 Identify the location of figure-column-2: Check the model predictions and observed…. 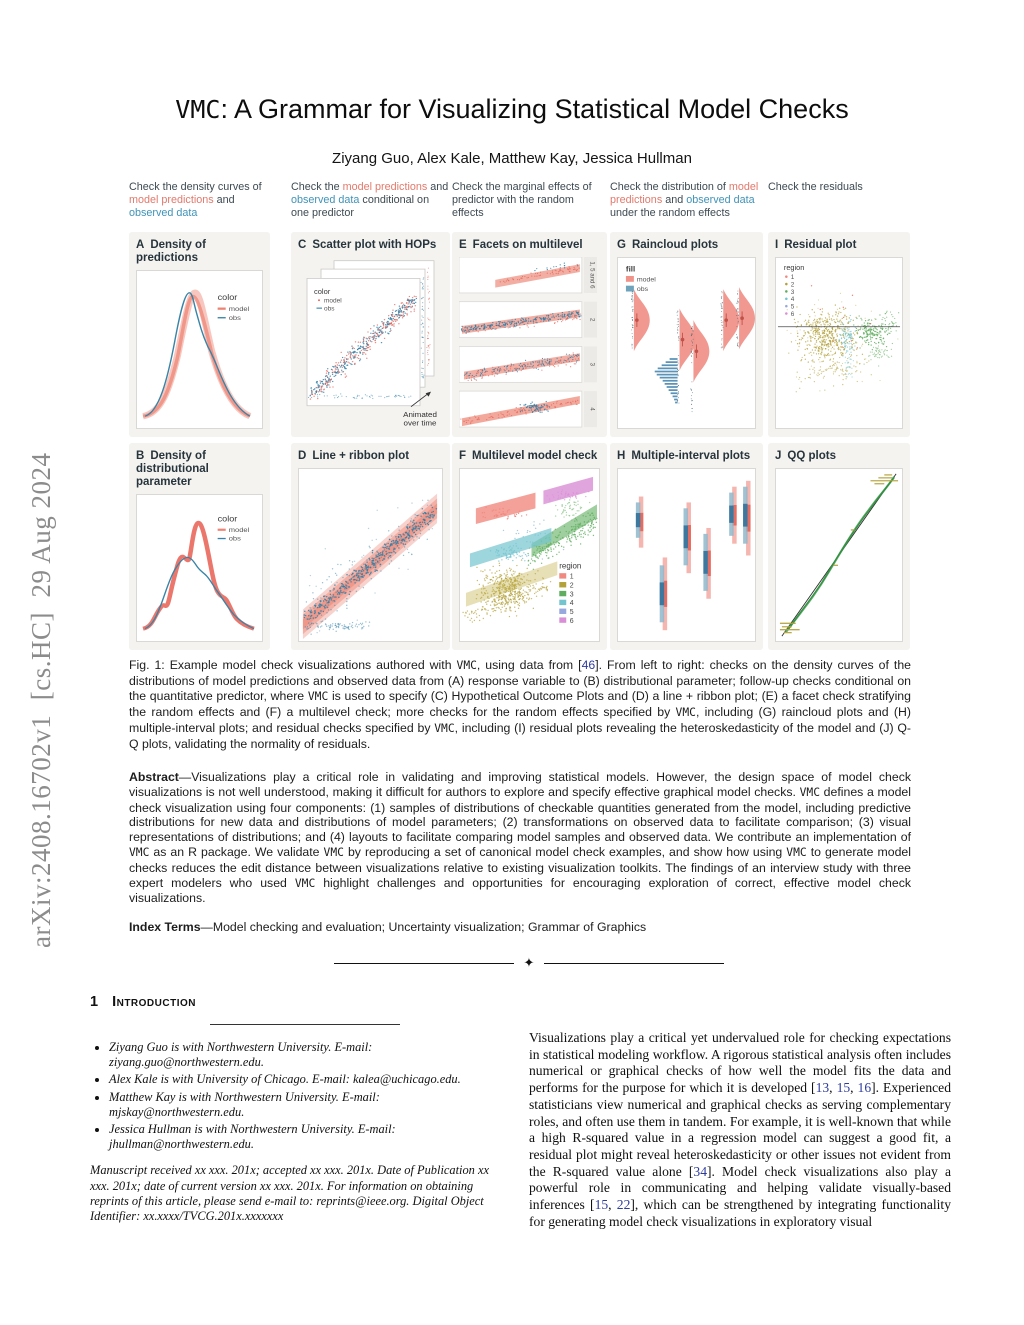
(370, 415).